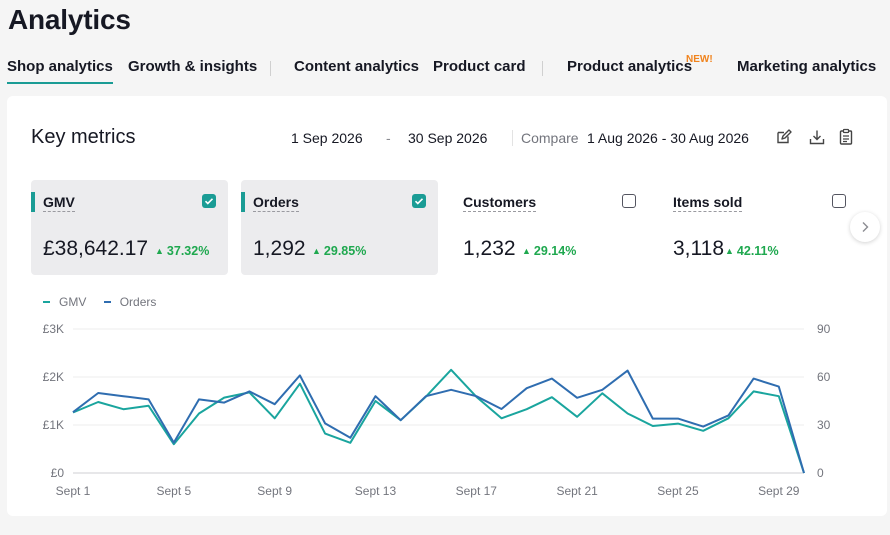  What do you see at coordinates (60, 71) in the screenshot?
I see `tab-shop-analytics: Shop analytics` at bounding box center [60, 71].